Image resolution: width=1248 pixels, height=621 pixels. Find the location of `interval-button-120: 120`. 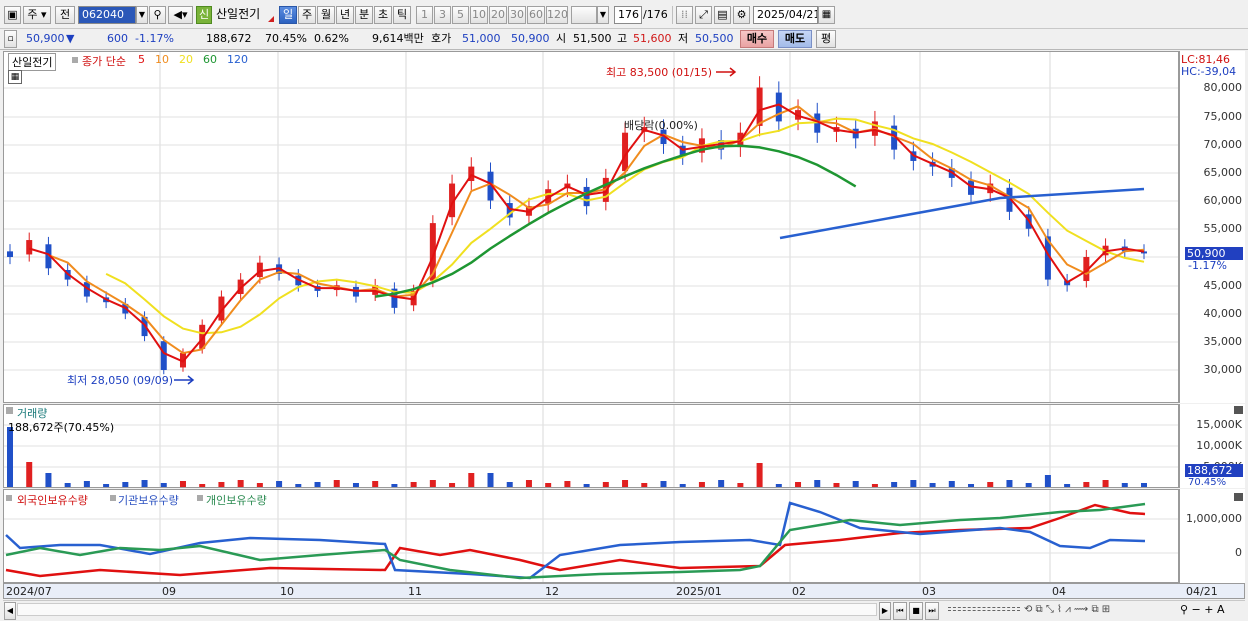

interval-button-120: 120 is located at coordinates (557, 15).